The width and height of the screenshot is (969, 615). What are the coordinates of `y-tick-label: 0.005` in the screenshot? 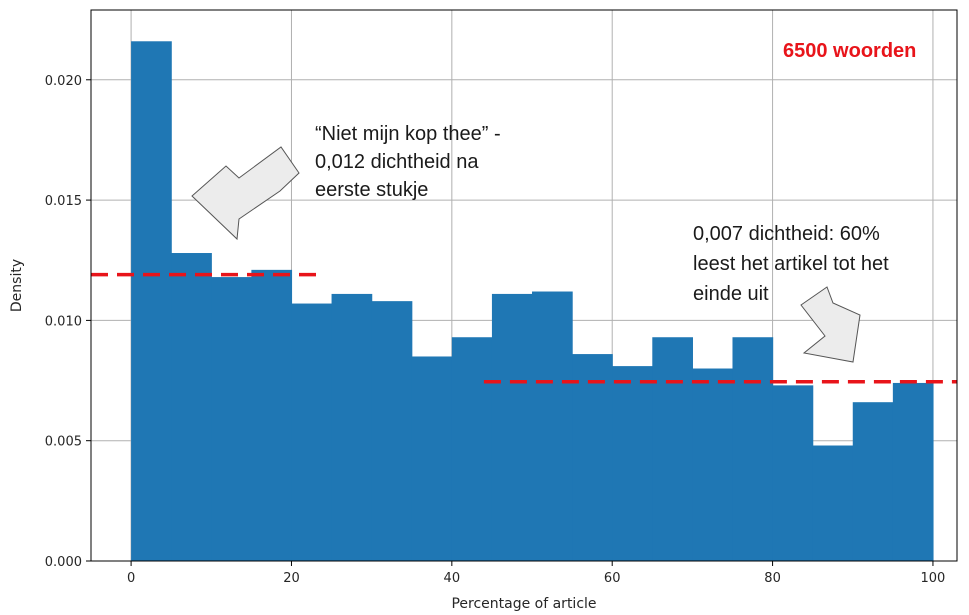 It's located at (63, 442).